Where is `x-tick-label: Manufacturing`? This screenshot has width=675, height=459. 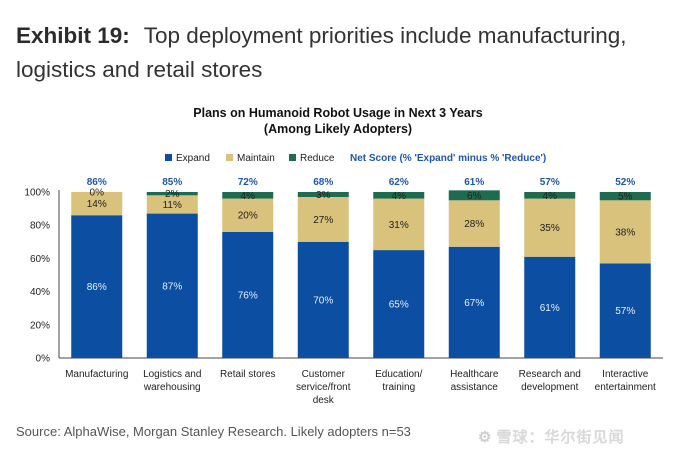
x-tick-label: Manufacturing is located at coordinates (96, 374).